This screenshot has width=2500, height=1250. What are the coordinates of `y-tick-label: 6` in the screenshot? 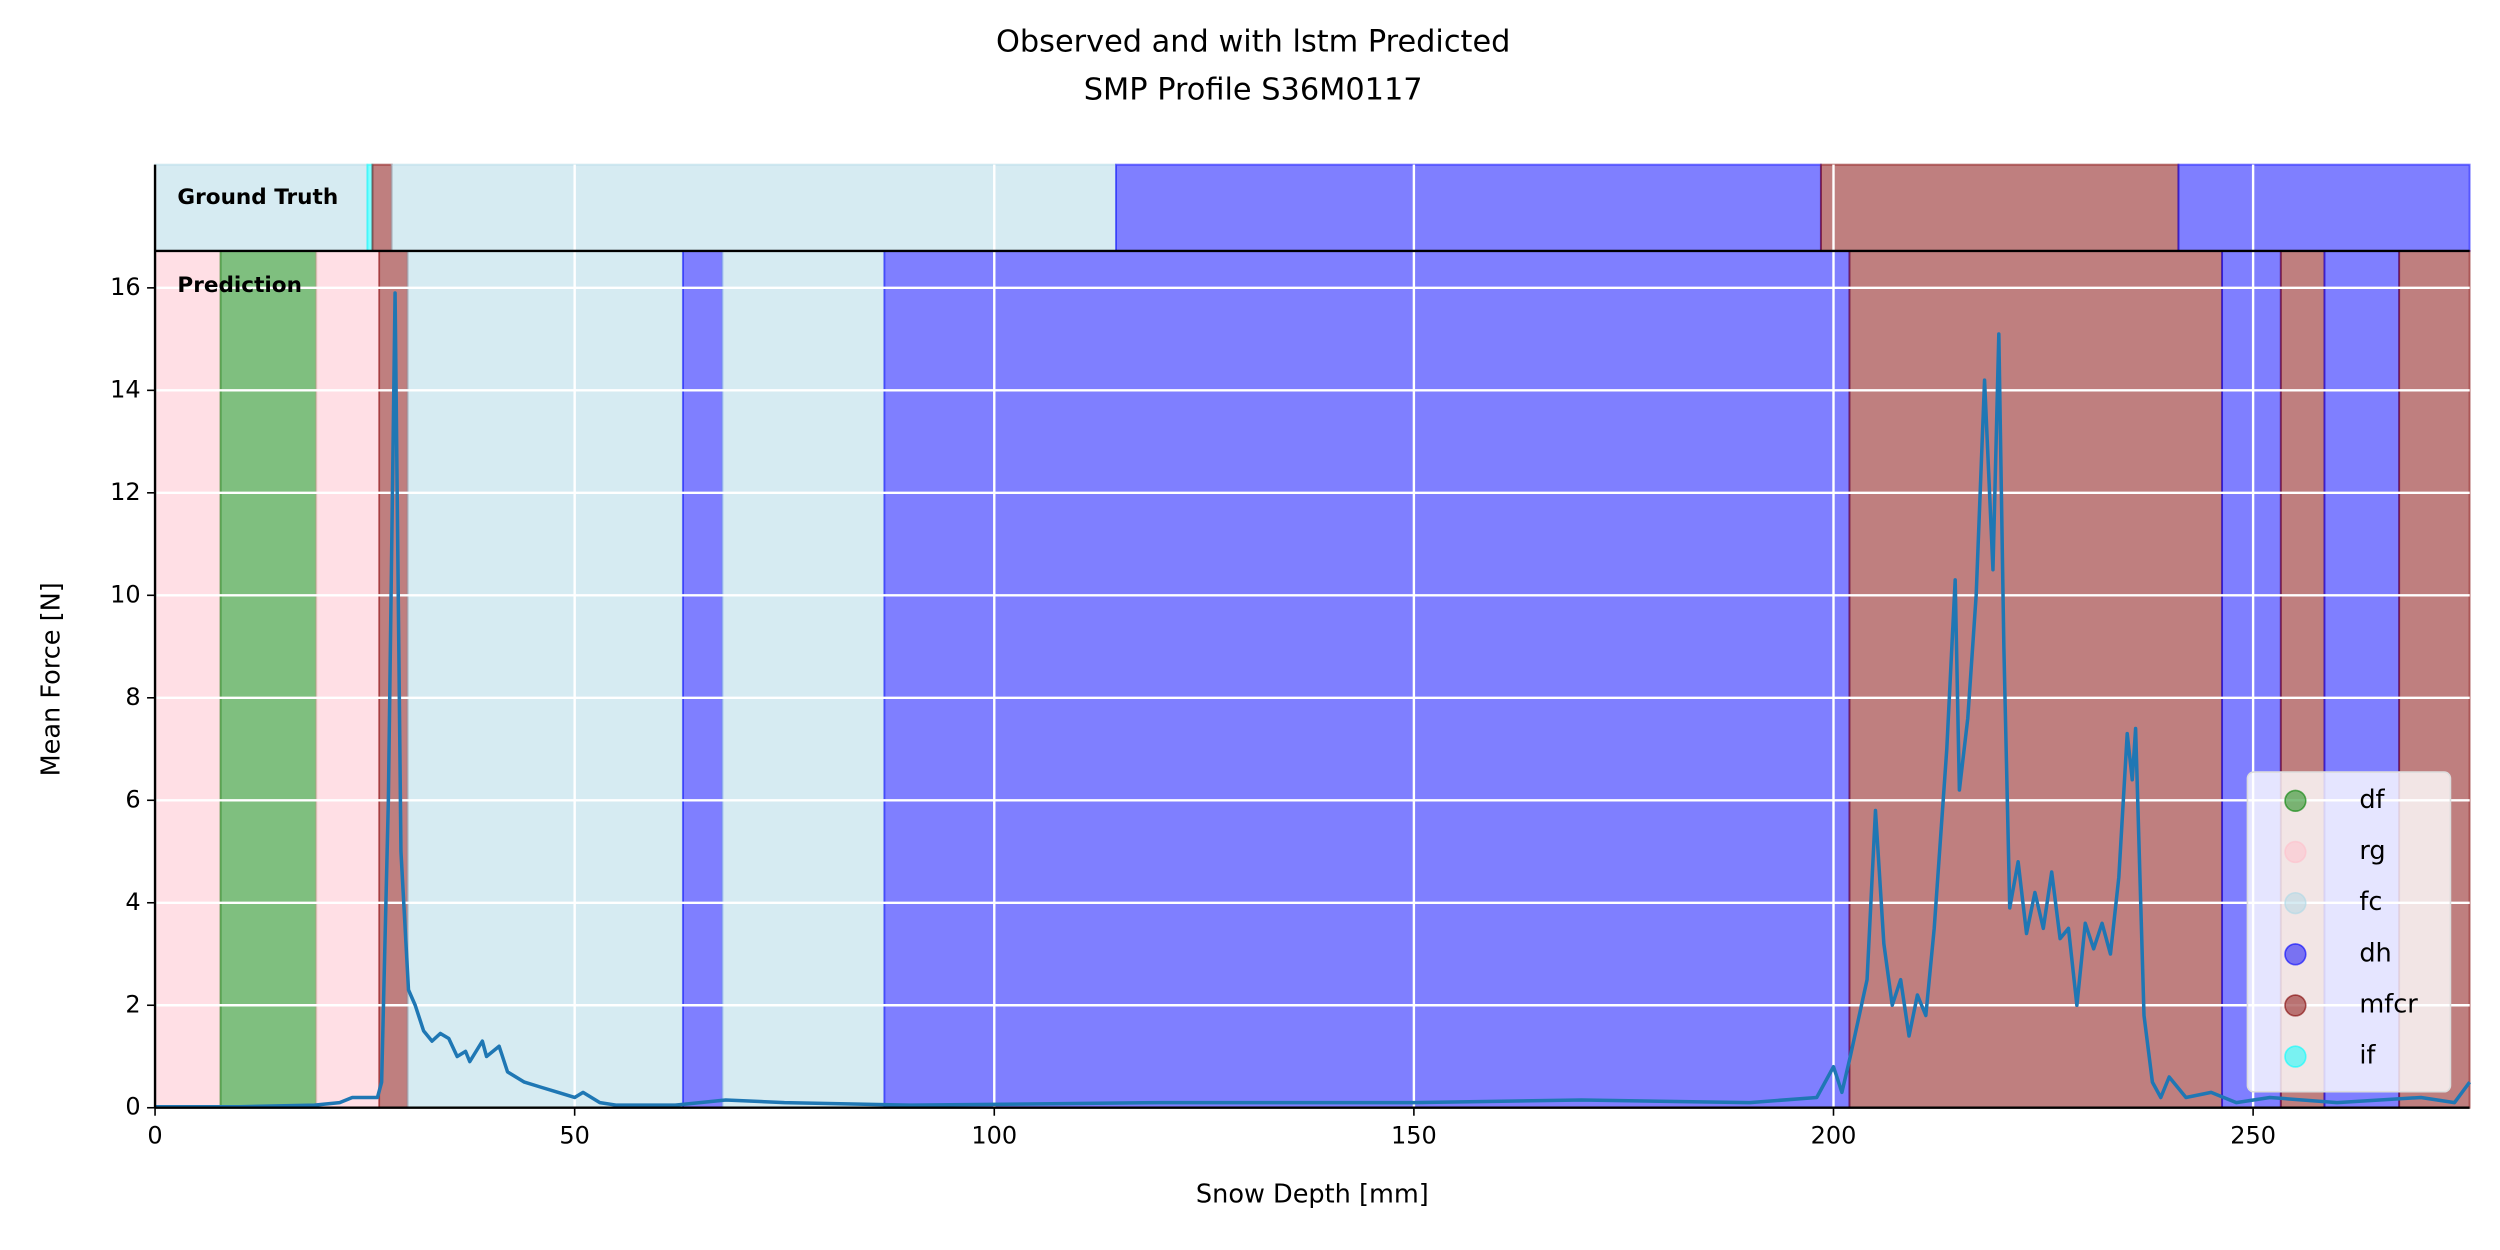 It's located at (132, 799).